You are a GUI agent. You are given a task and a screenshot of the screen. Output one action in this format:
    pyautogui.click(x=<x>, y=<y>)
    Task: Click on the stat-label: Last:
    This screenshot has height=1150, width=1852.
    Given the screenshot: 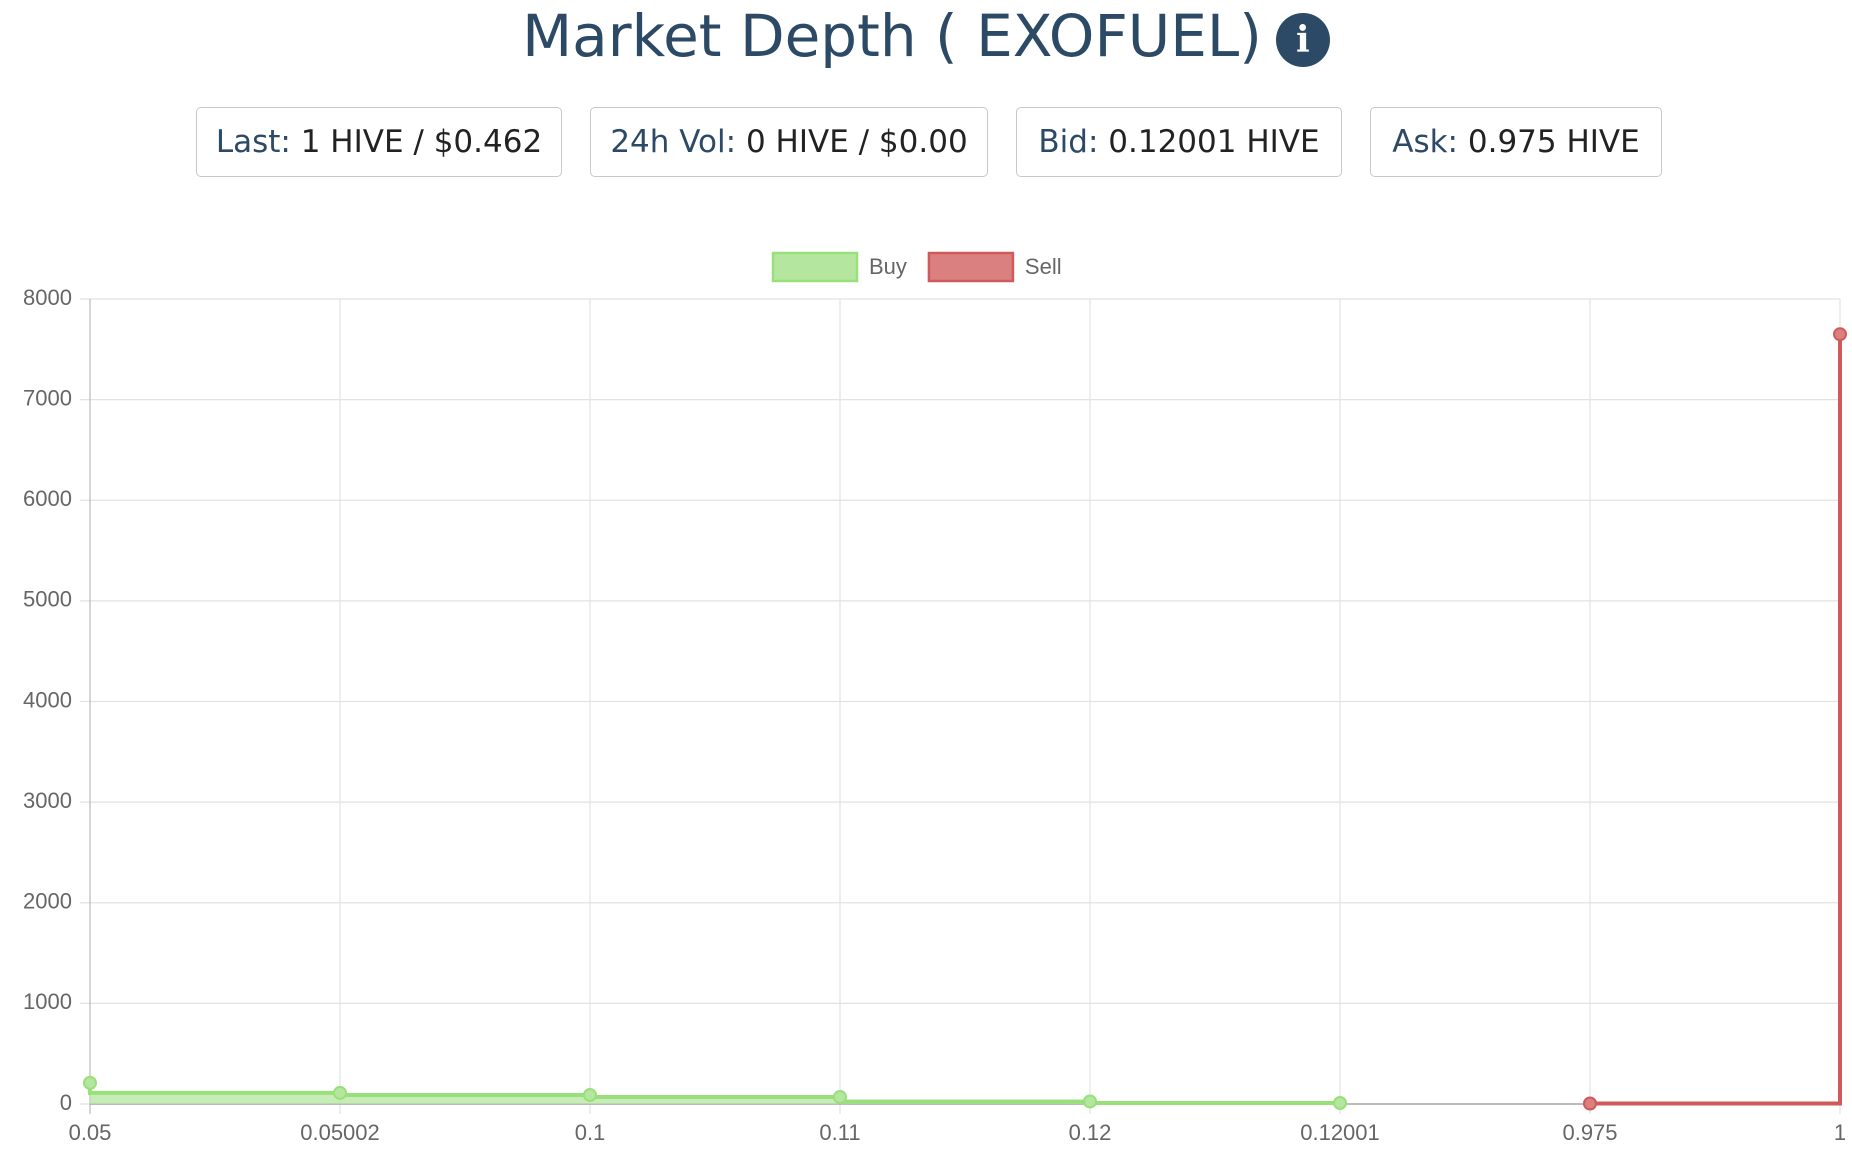 What is the action you would take?
    pyautogui.click(x=253, y=142)
    